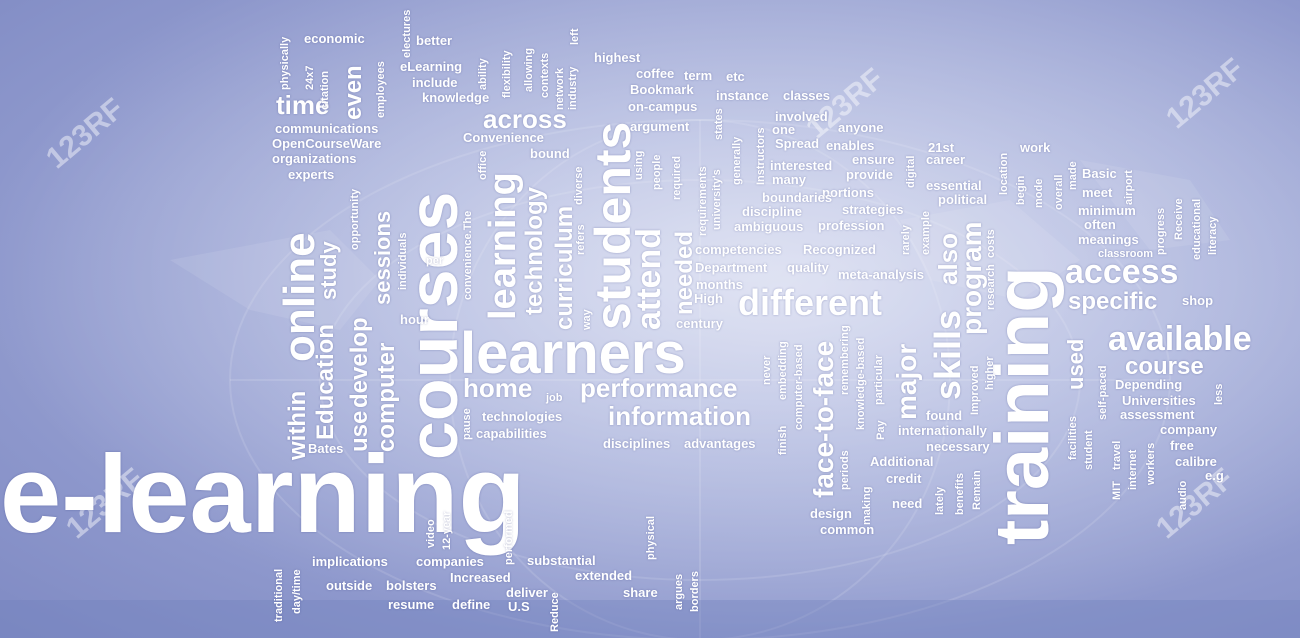  Describe the element at coordinates (810, 302) in the screenshot. I see `word: different` at that location.